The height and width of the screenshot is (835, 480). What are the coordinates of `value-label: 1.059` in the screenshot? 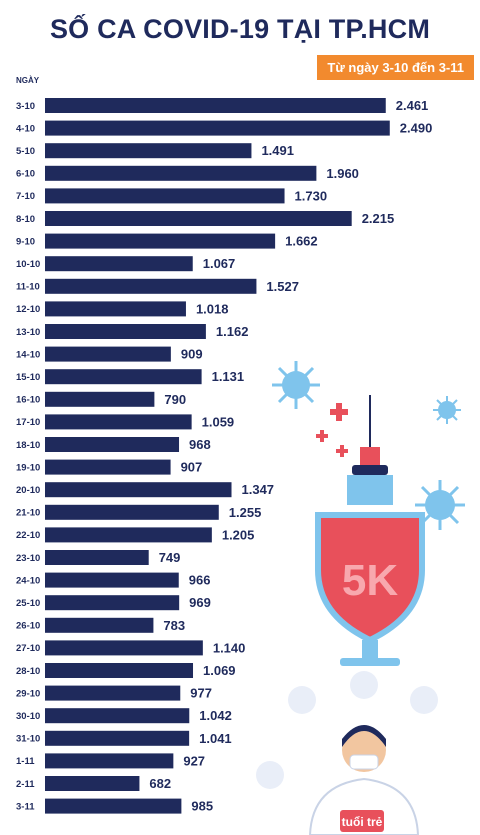 It's located at (218, 421).